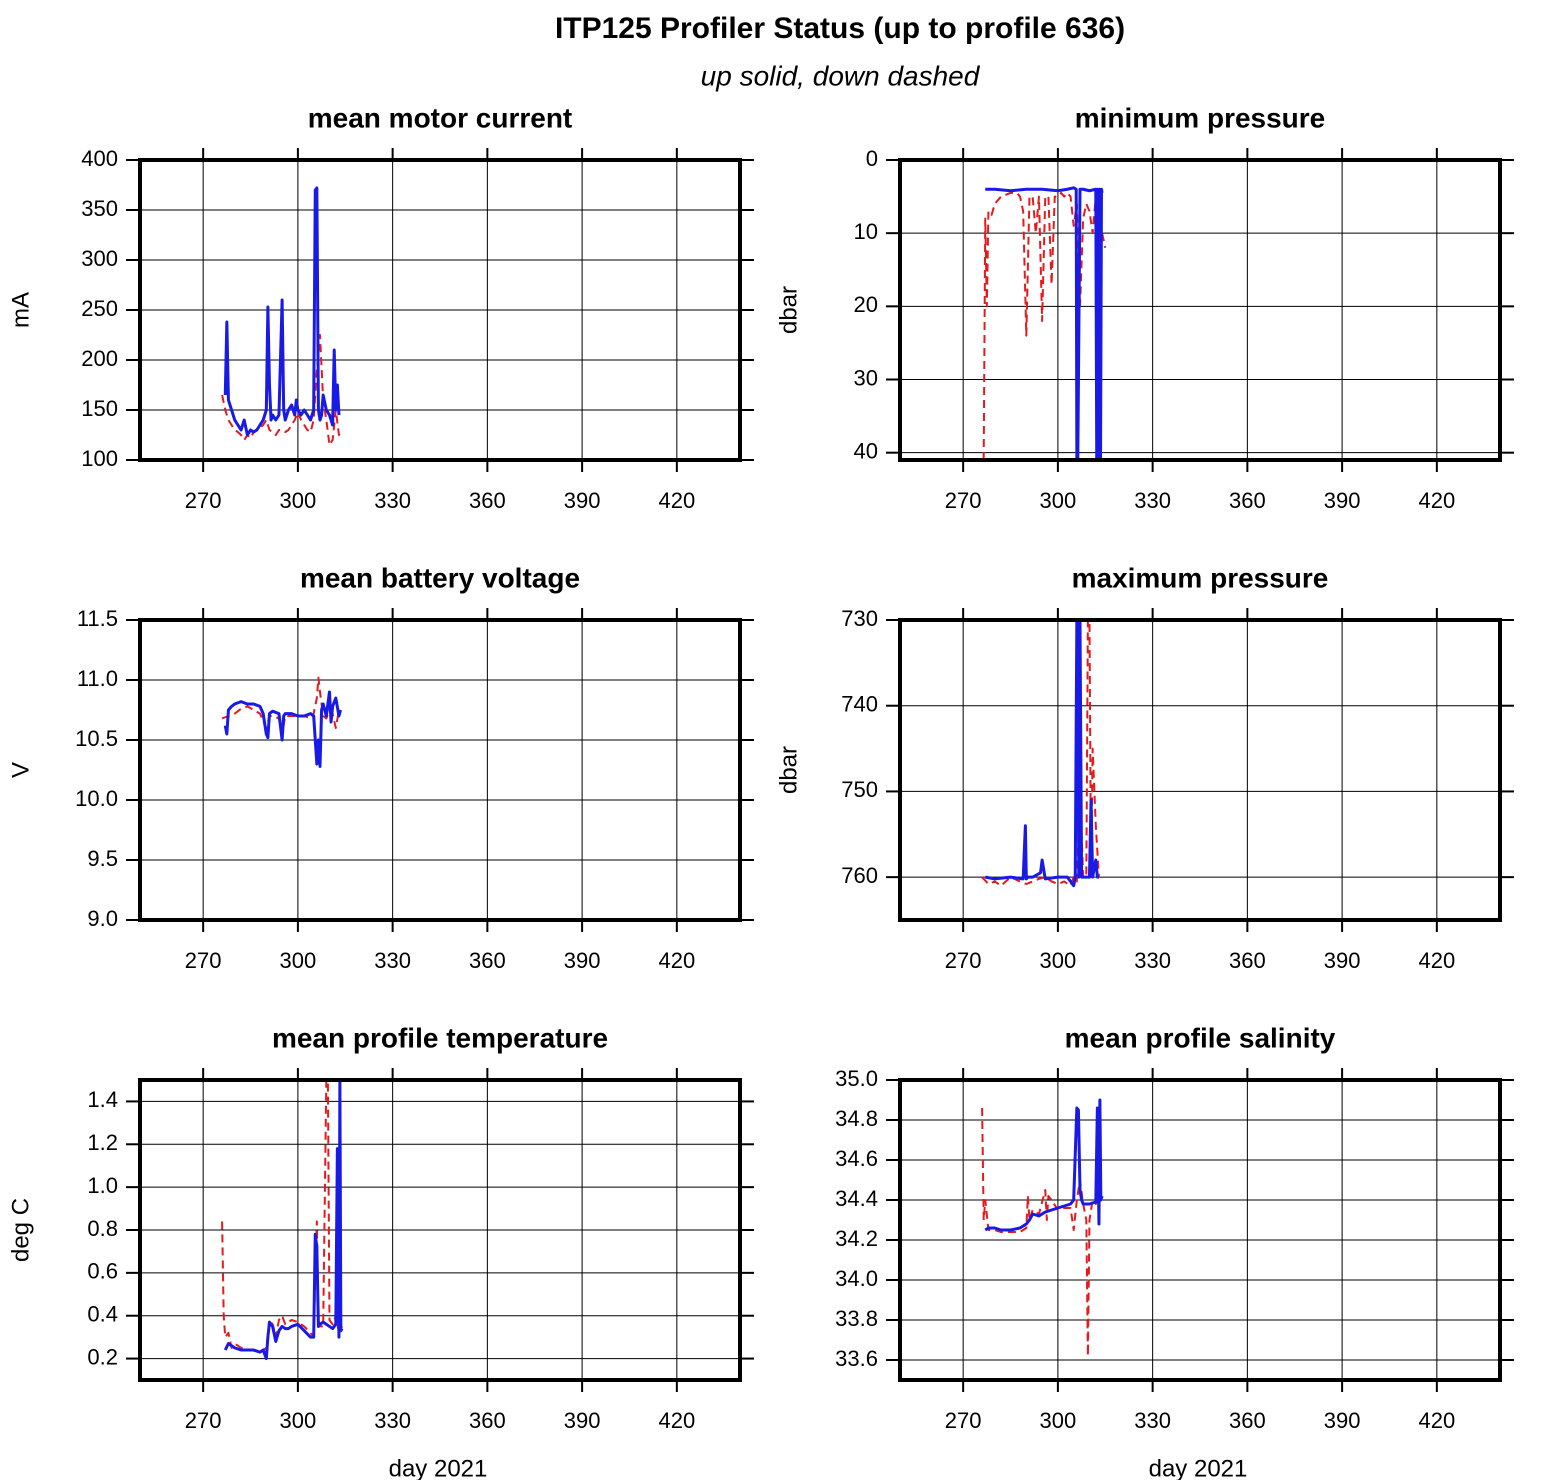  What do you see at coordinates (97, 678) in the screenshot?
I see `y-tick-label: 11.0` at bounding box center [97, 678].